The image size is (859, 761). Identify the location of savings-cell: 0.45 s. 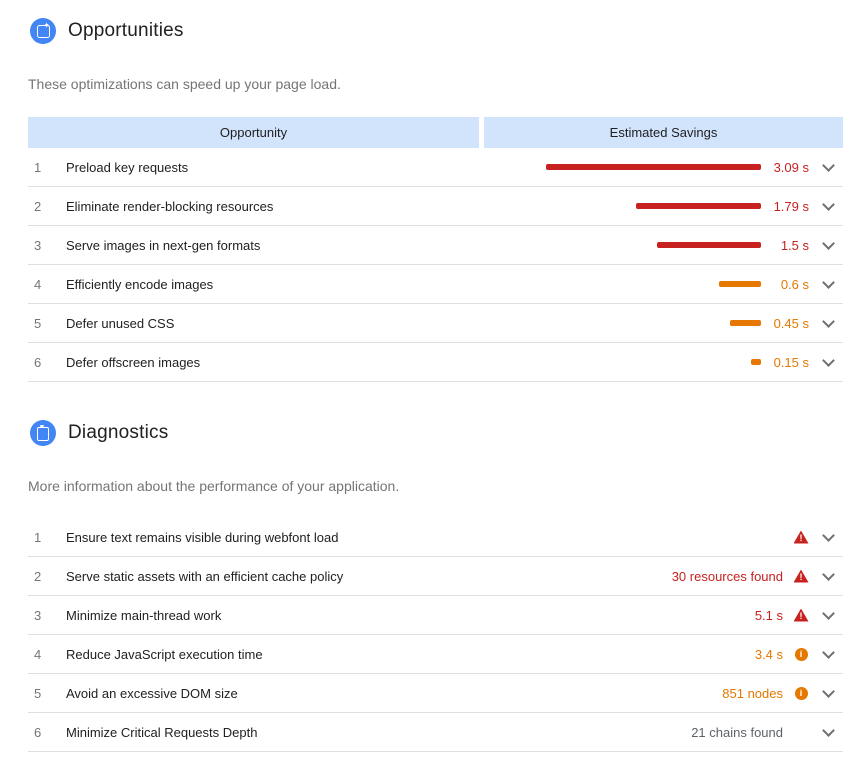
(690, 323).